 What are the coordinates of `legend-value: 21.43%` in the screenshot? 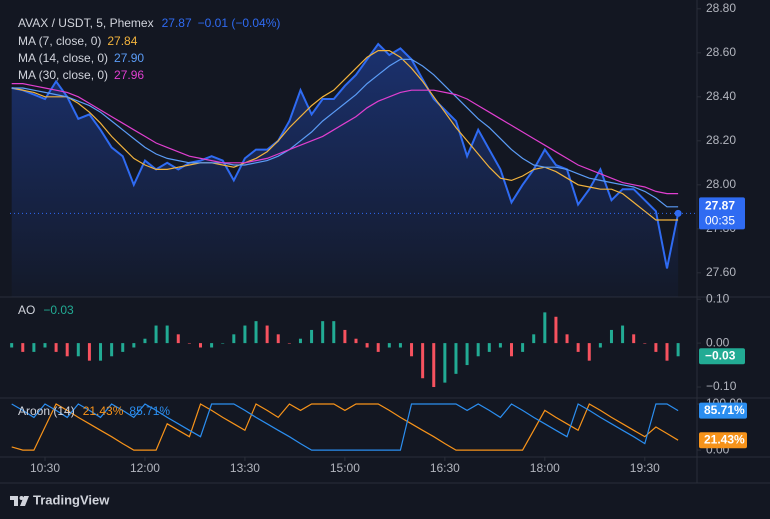 It's located at (103, 411).